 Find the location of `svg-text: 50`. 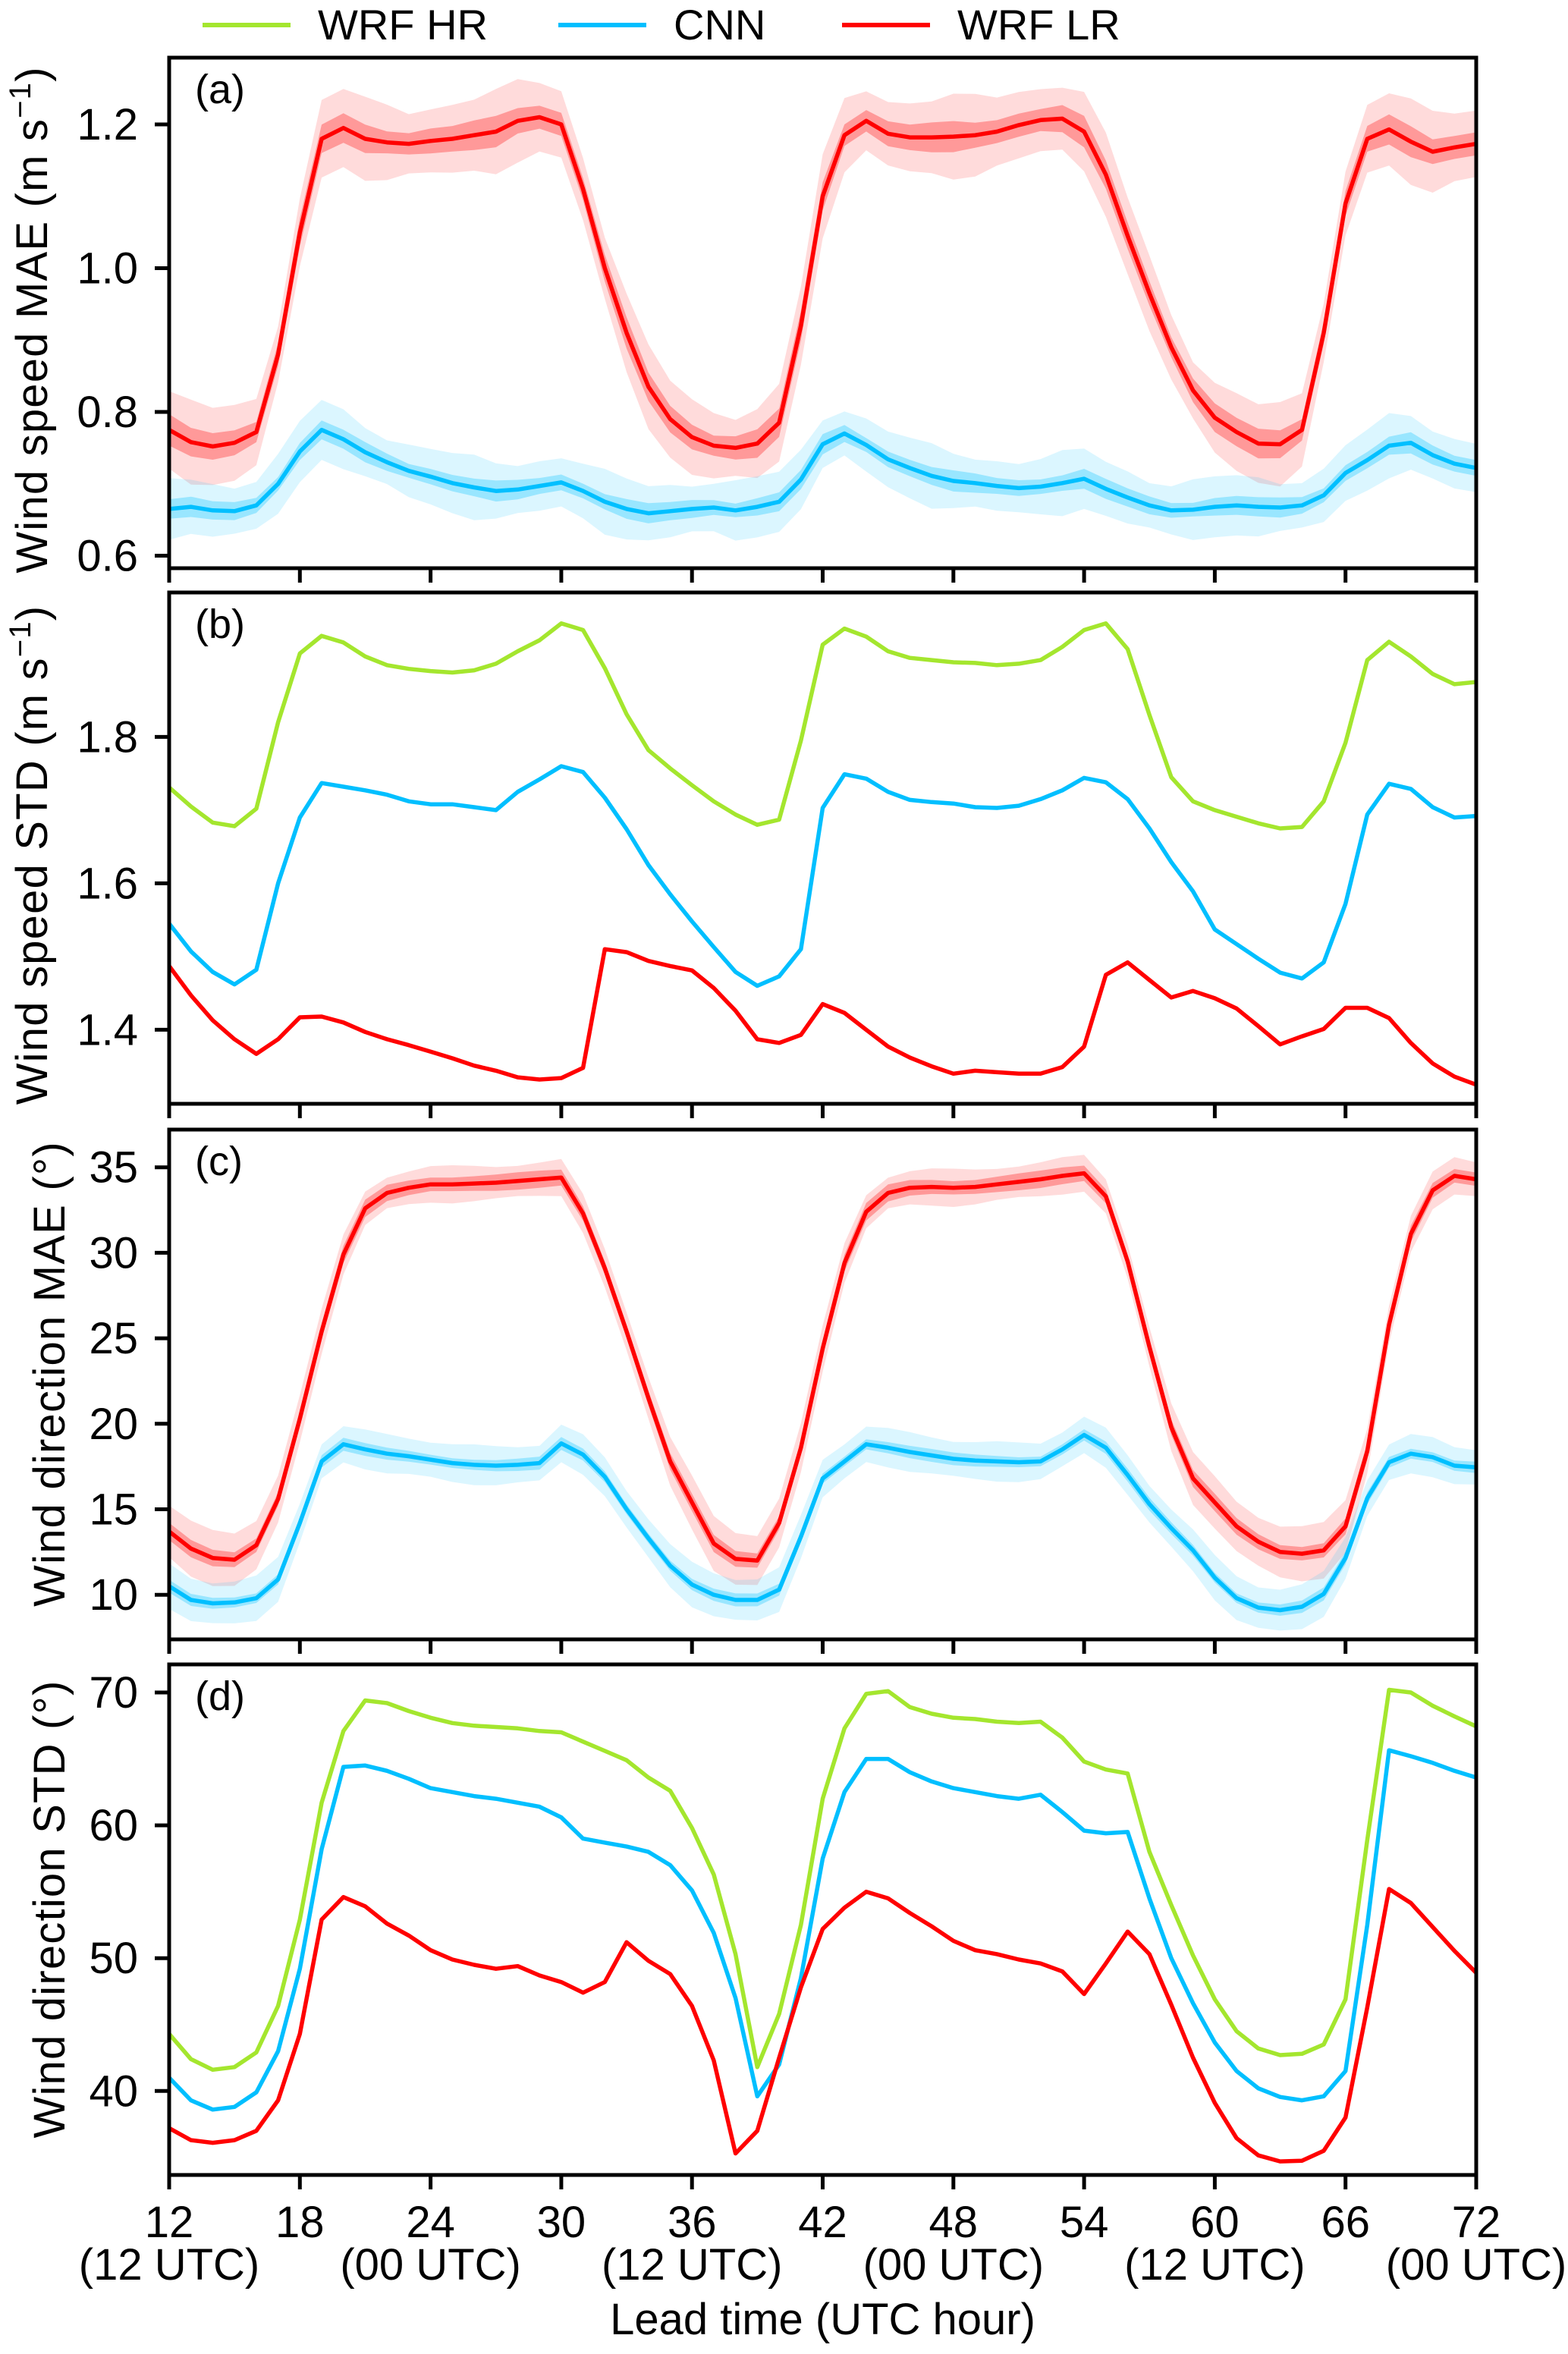

svg-text: 50 is located at coordinates (114, 1958).